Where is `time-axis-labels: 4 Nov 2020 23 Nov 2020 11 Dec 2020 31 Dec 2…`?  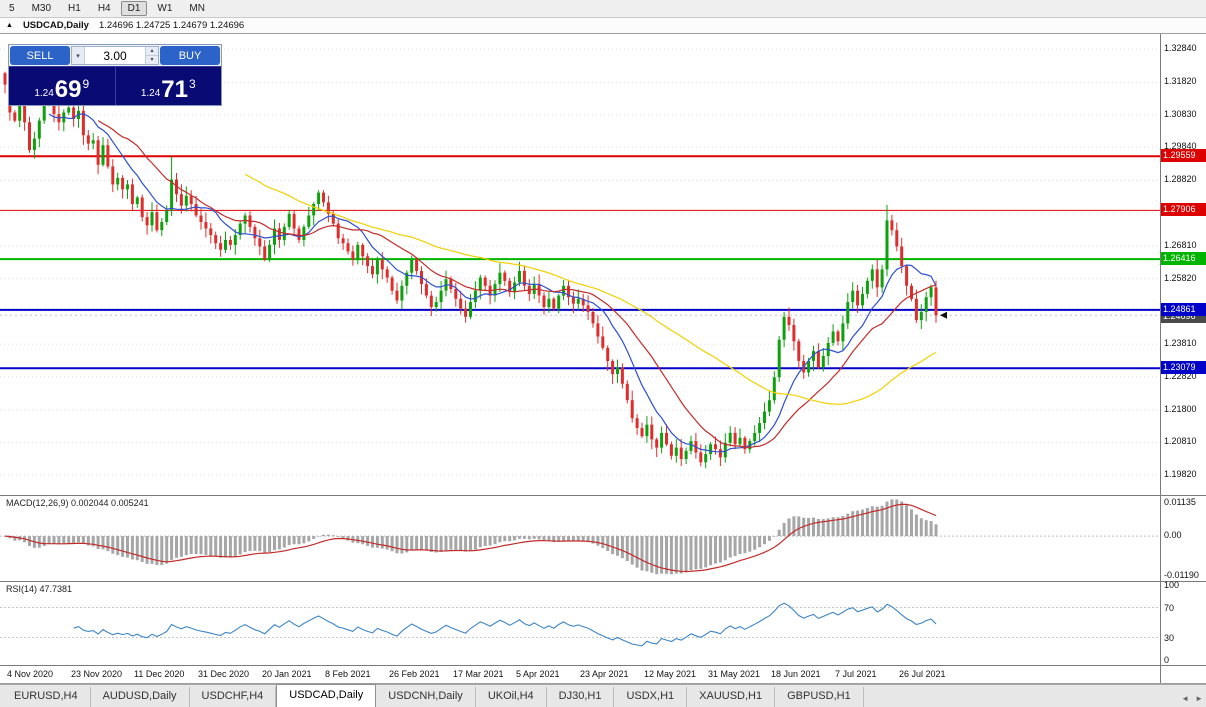 time-axis-labels: 4 Nov 2020 23 Nov 2020 11 Dec 2020 31 Dec 2… is located at coordinates (580, 675).